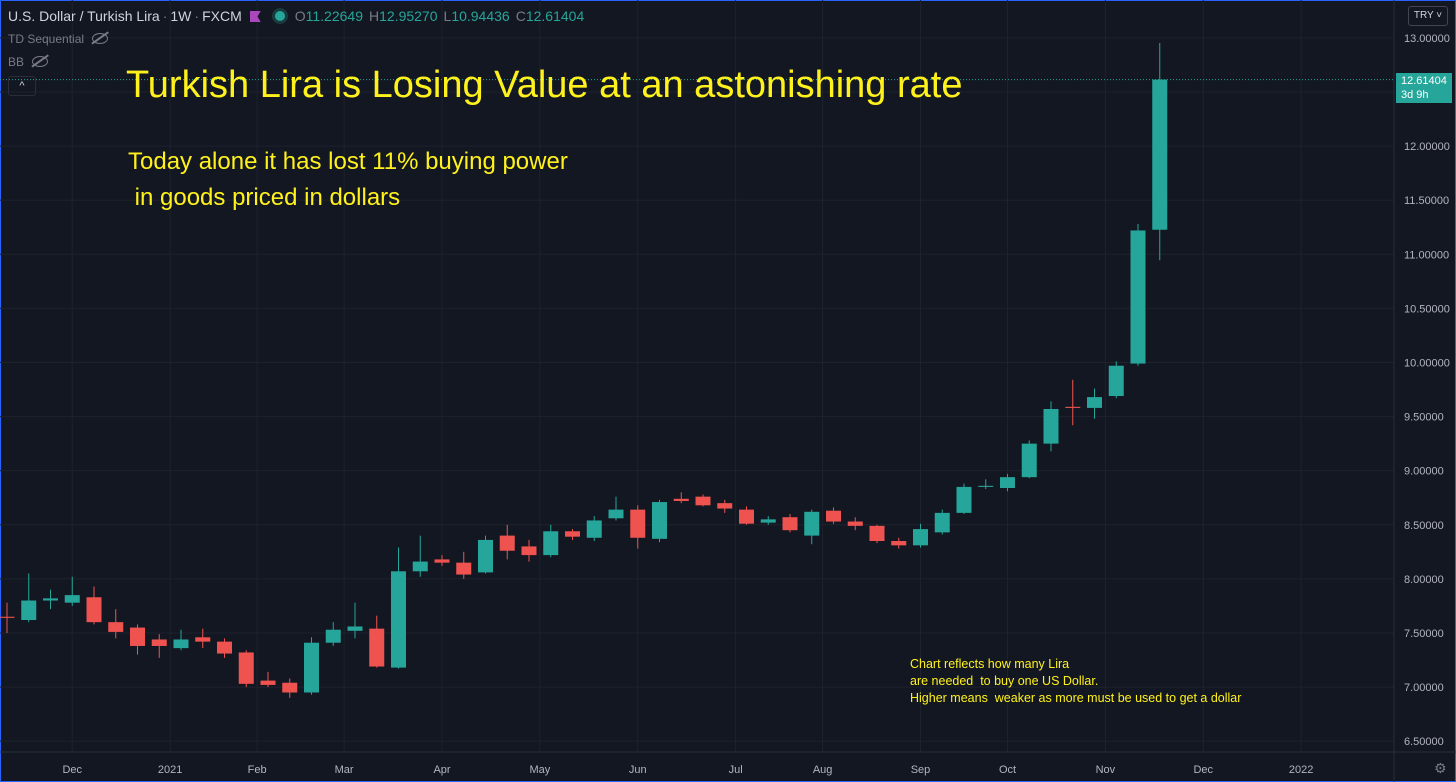 The height and width of the screenshot is (782, 1456). Describe the element at coordinates (736, 770) in the screenshot. I see `x-tick-label: Jul` at that location.